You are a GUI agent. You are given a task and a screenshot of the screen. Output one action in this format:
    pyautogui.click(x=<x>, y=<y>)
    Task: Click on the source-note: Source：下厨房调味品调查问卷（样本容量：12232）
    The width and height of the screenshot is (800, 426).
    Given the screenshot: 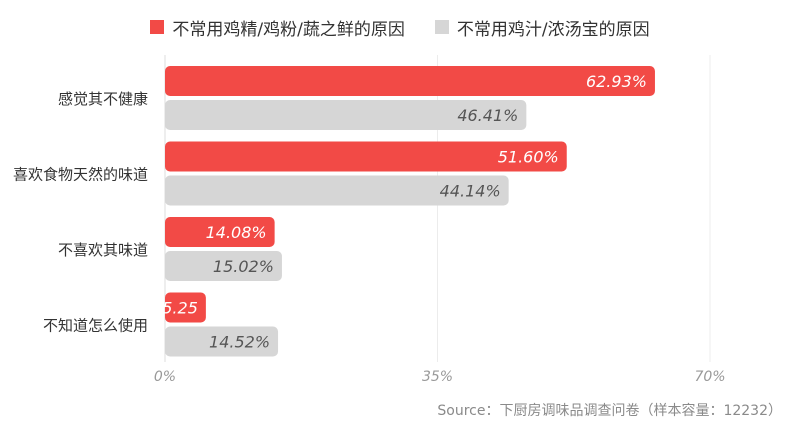 What is the action you would take?
    pyautogui.click(x=609, y=411)
    